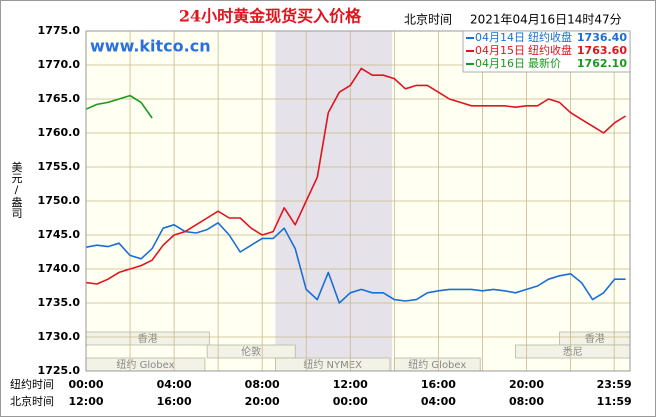 Image resolution: width=656 pixels, height=417 pixels. What do you see at coordinates (16, 189) in the screenshot?
I see `y-axis-label: 美元/盎司` at bounding box center [16, 189].